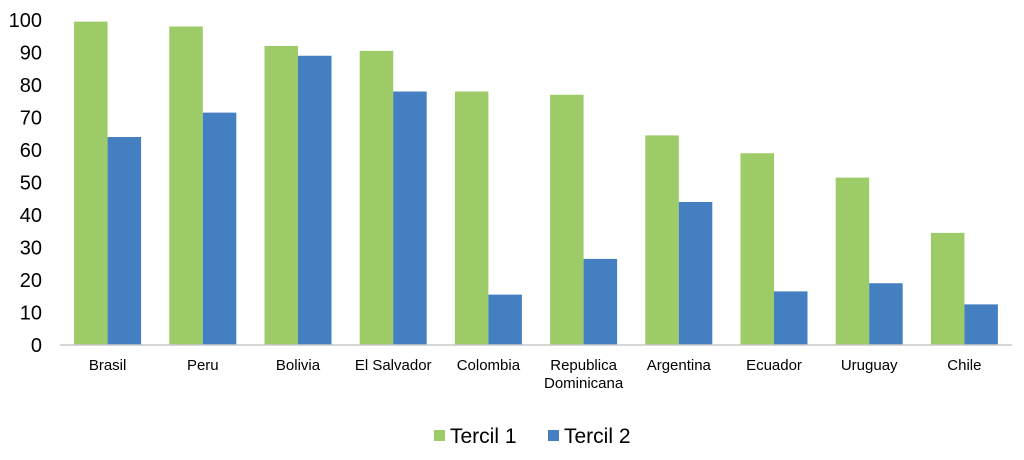 The image size is (1024, 460). Describe the element at coordinates (869, 365) in the screenshot. I see `x-category-label: Uruguay` at that location.